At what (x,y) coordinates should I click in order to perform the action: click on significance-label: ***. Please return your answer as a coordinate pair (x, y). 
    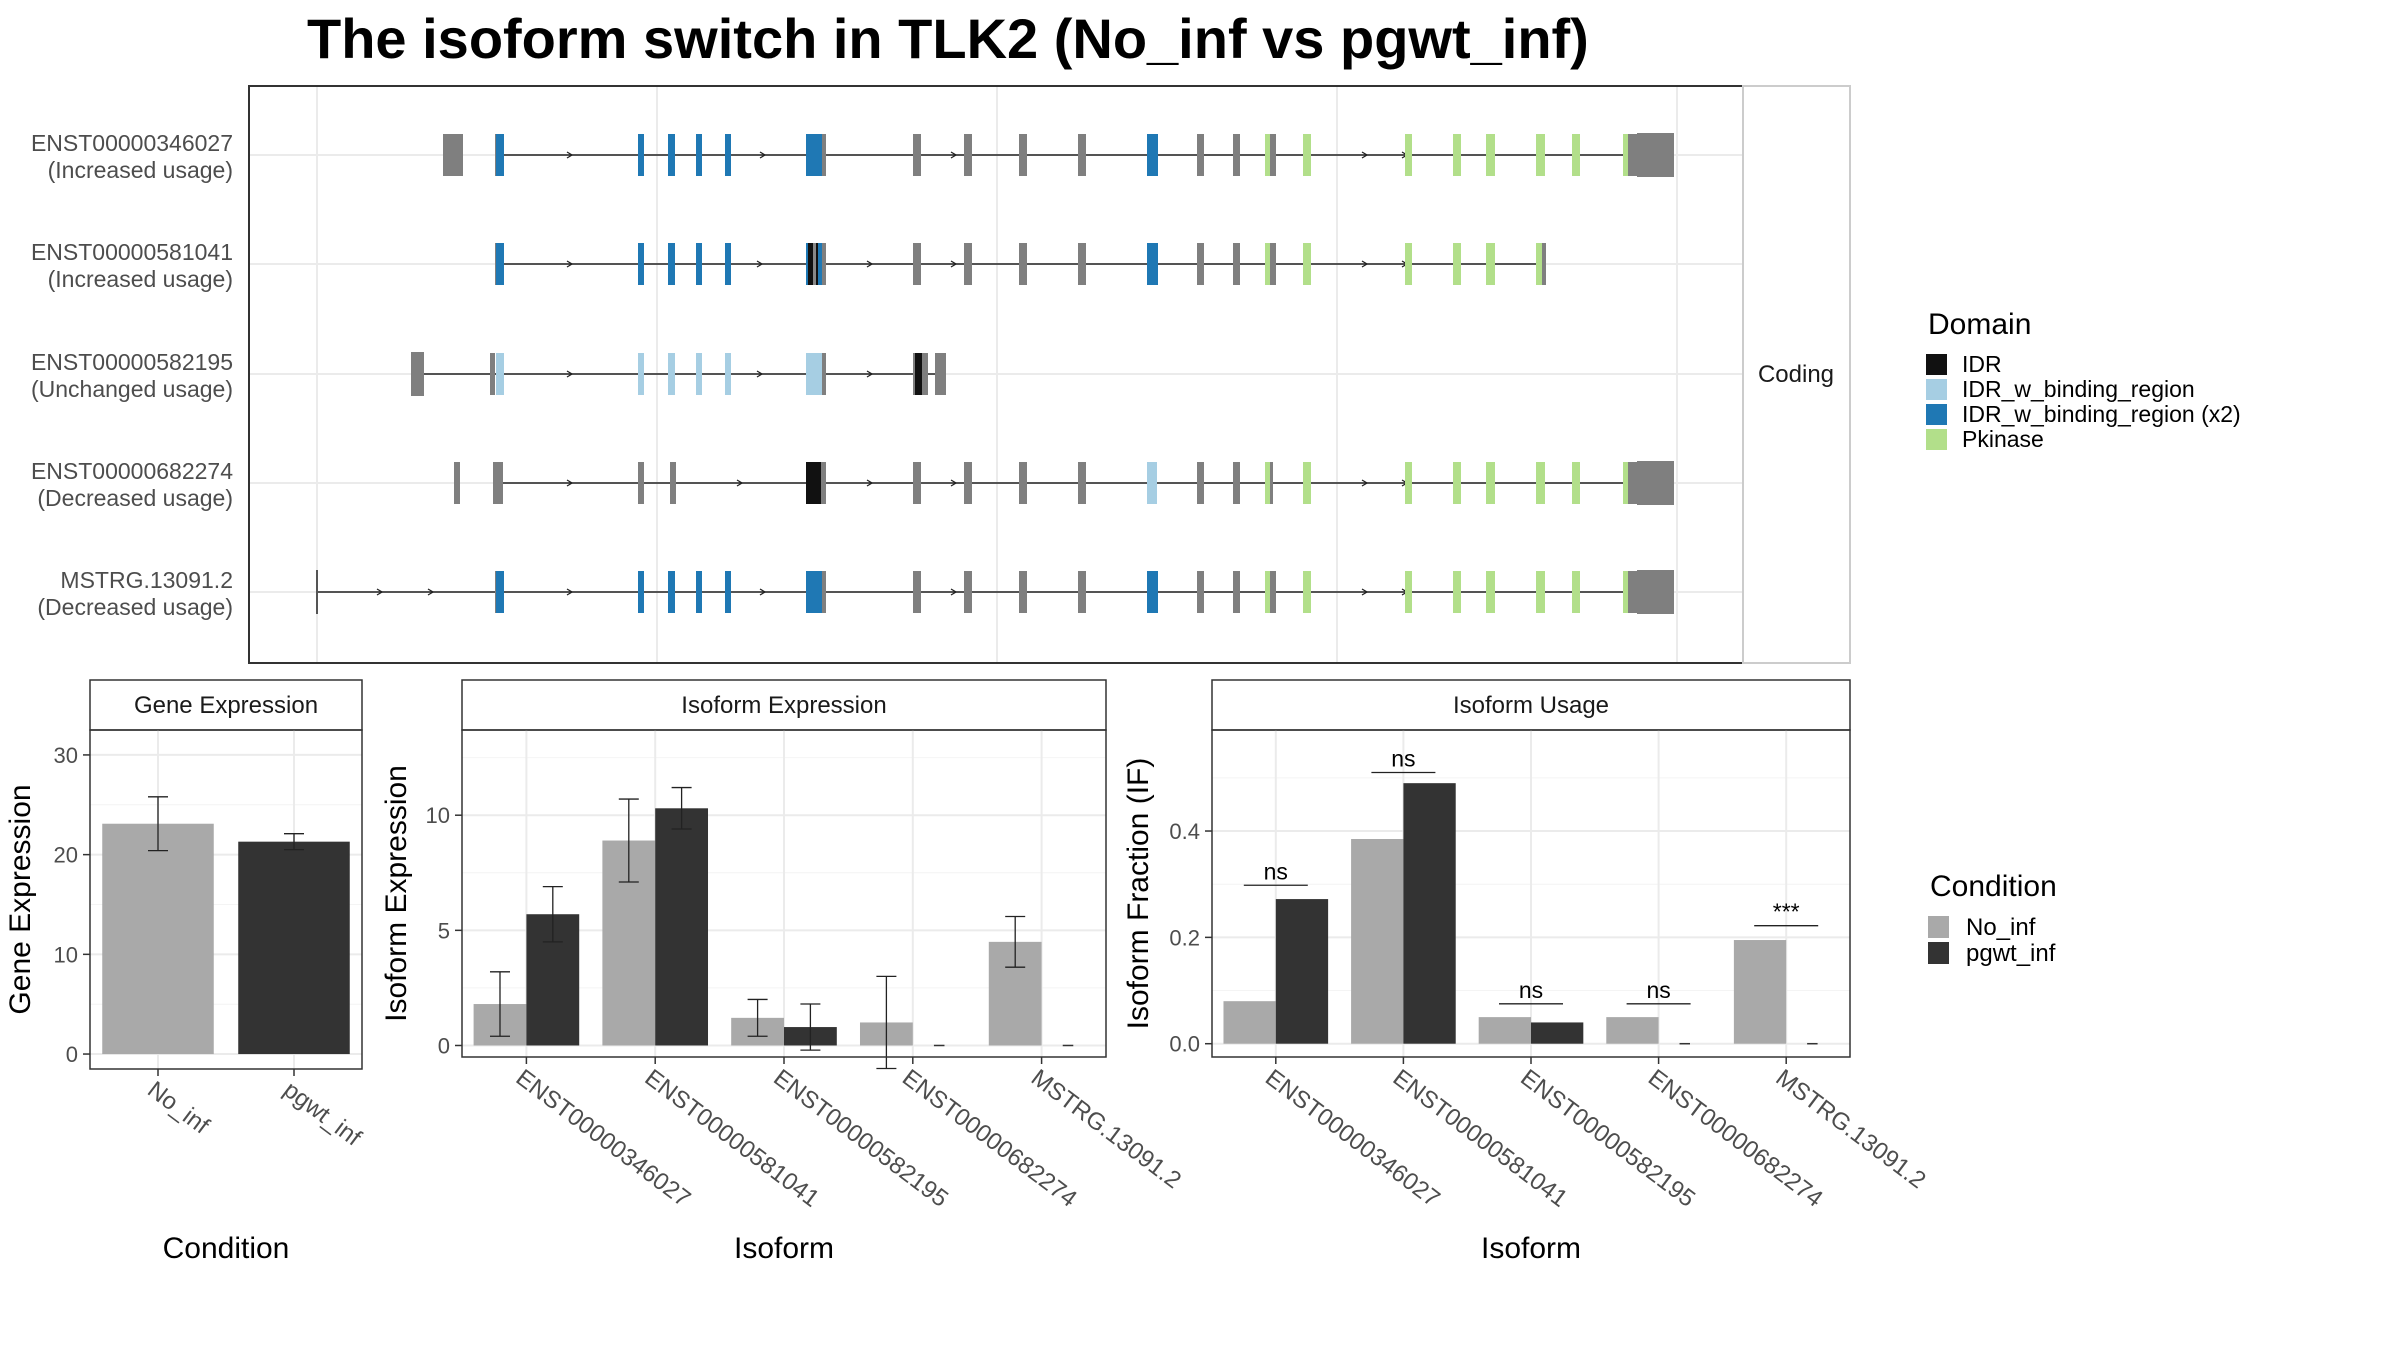
    Looking at the image, I should click on (1786, 912).